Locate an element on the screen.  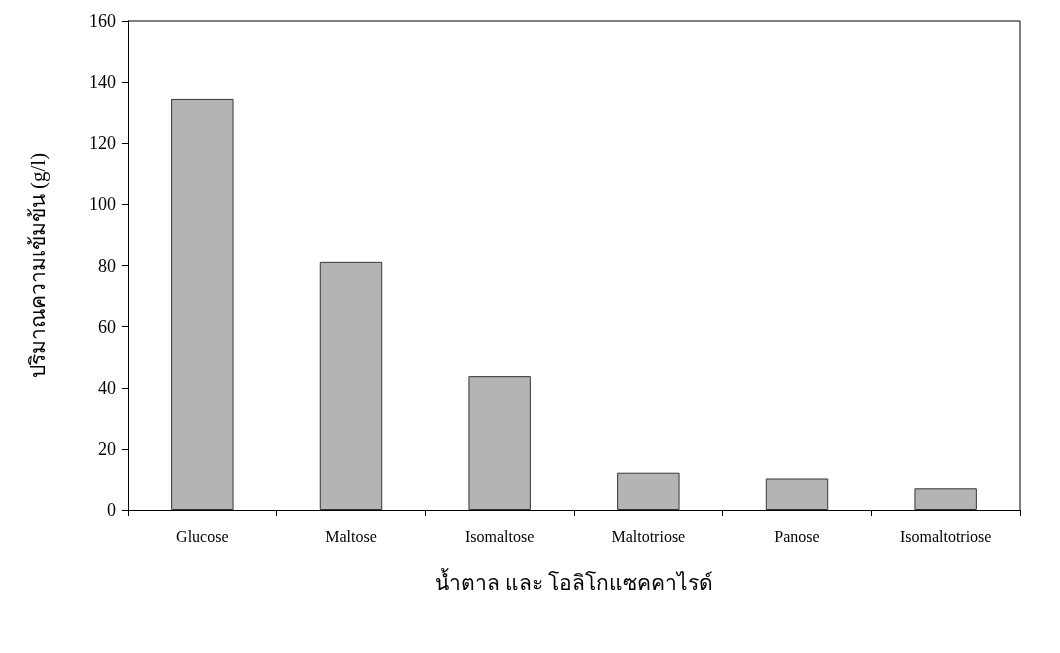
x-tick-label: Panose is located at coordinates (797, 536).